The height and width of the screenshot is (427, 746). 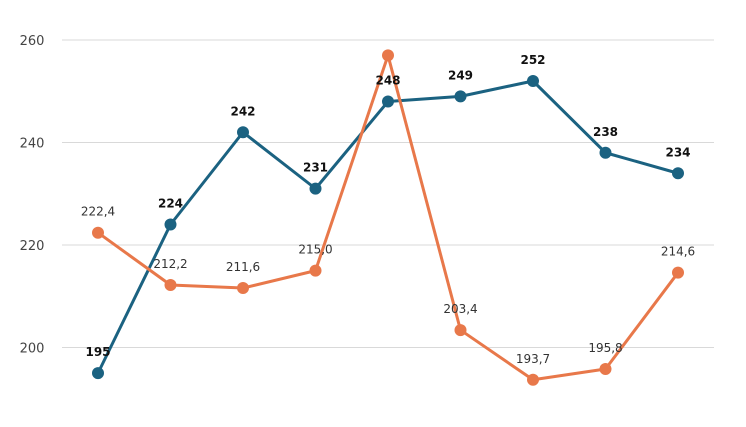 What do you see at coordinates (32, 144) in the screenshot?
I see `y-tick-label: 240` at bounding box center [32, 144].